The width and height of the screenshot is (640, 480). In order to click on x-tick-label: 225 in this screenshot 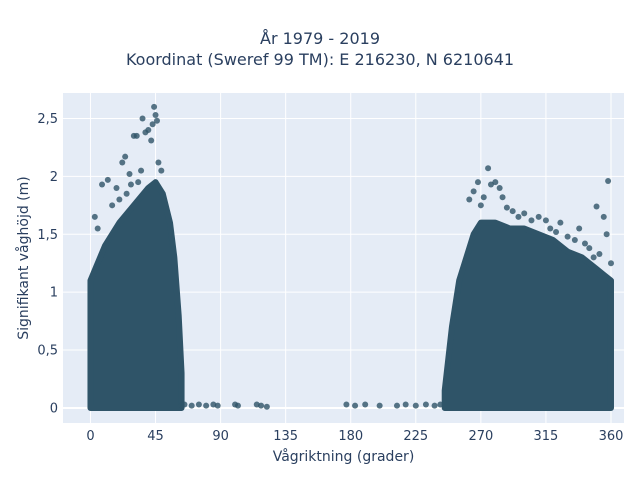, I will do `click(415, 436)`.